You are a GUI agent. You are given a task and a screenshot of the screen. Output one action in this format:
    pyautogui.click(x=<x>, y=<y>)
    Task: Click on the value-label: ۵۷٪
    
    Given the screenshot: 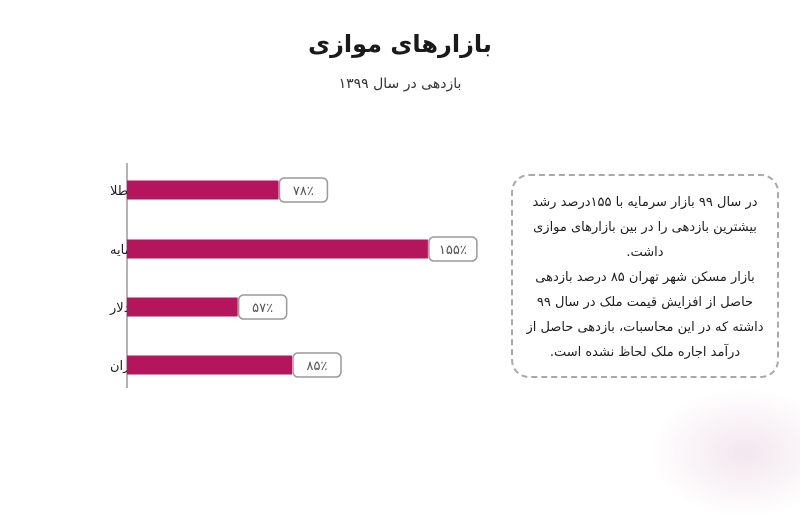 What is the action you would take?
    pyautogui.click(x=262, y=308)
    